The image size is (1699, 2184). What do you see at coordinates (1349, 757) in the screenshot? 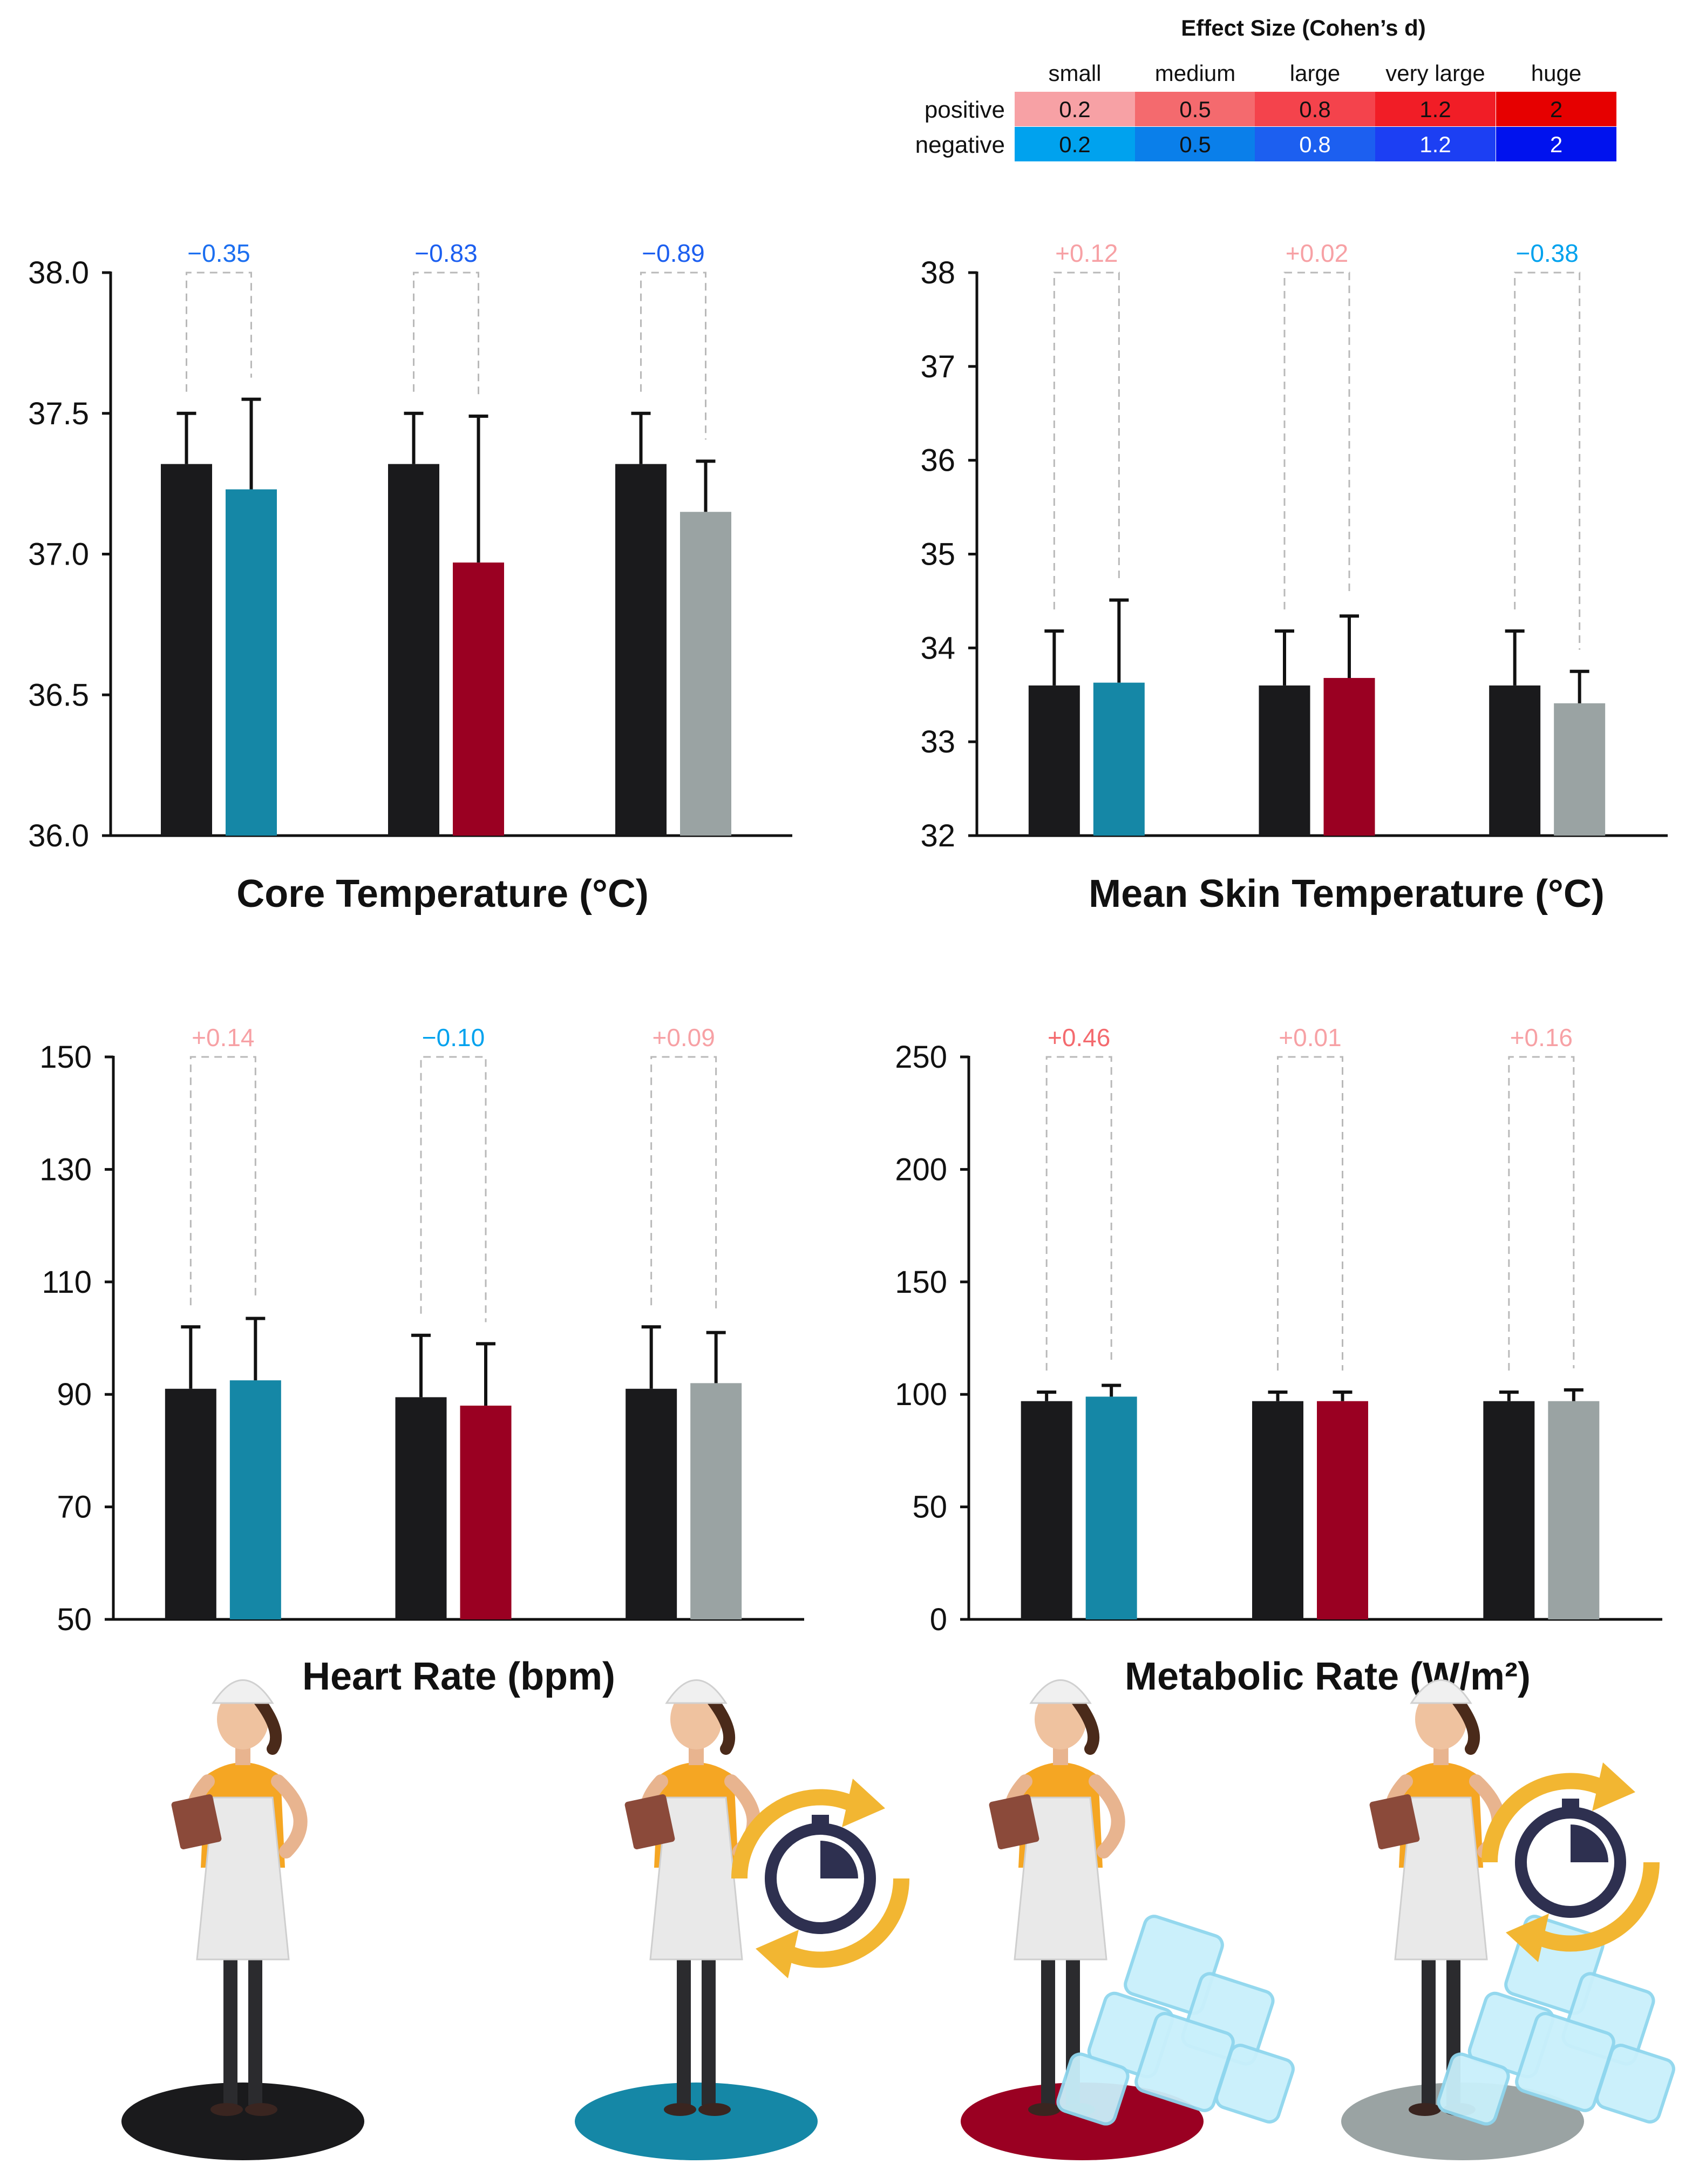
I see `bar-skin-temp-group2-condition` at bounding box center [1349, 757].